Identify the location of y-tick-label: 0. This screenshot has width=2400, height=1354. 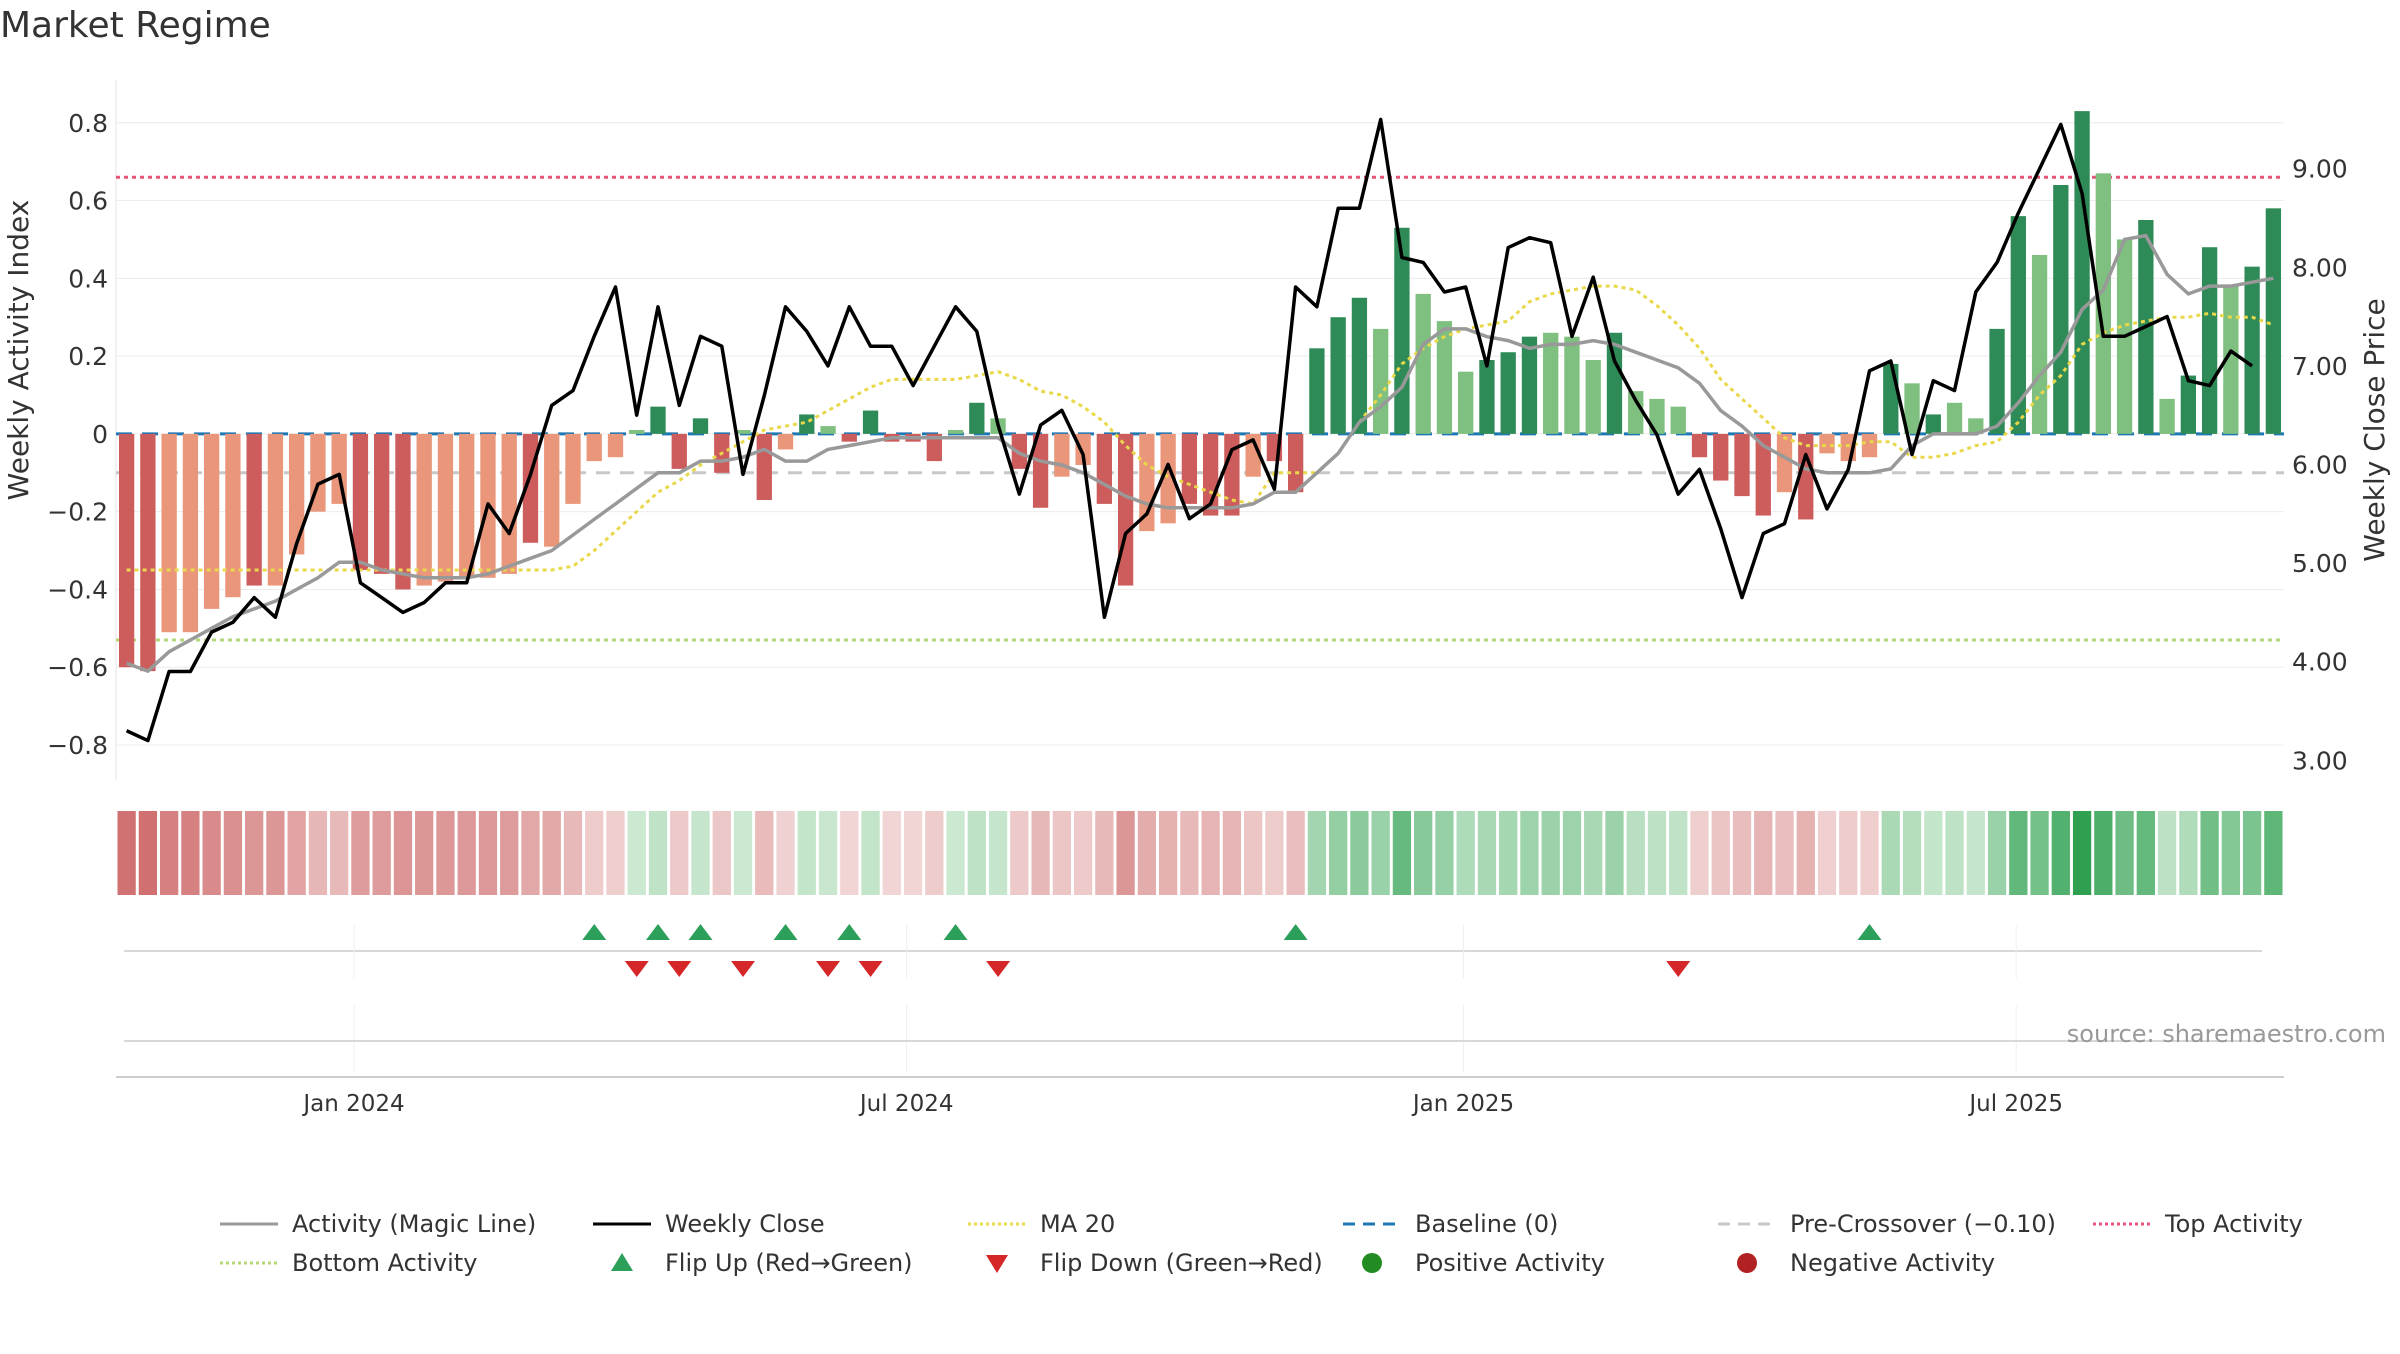
(100, 434).